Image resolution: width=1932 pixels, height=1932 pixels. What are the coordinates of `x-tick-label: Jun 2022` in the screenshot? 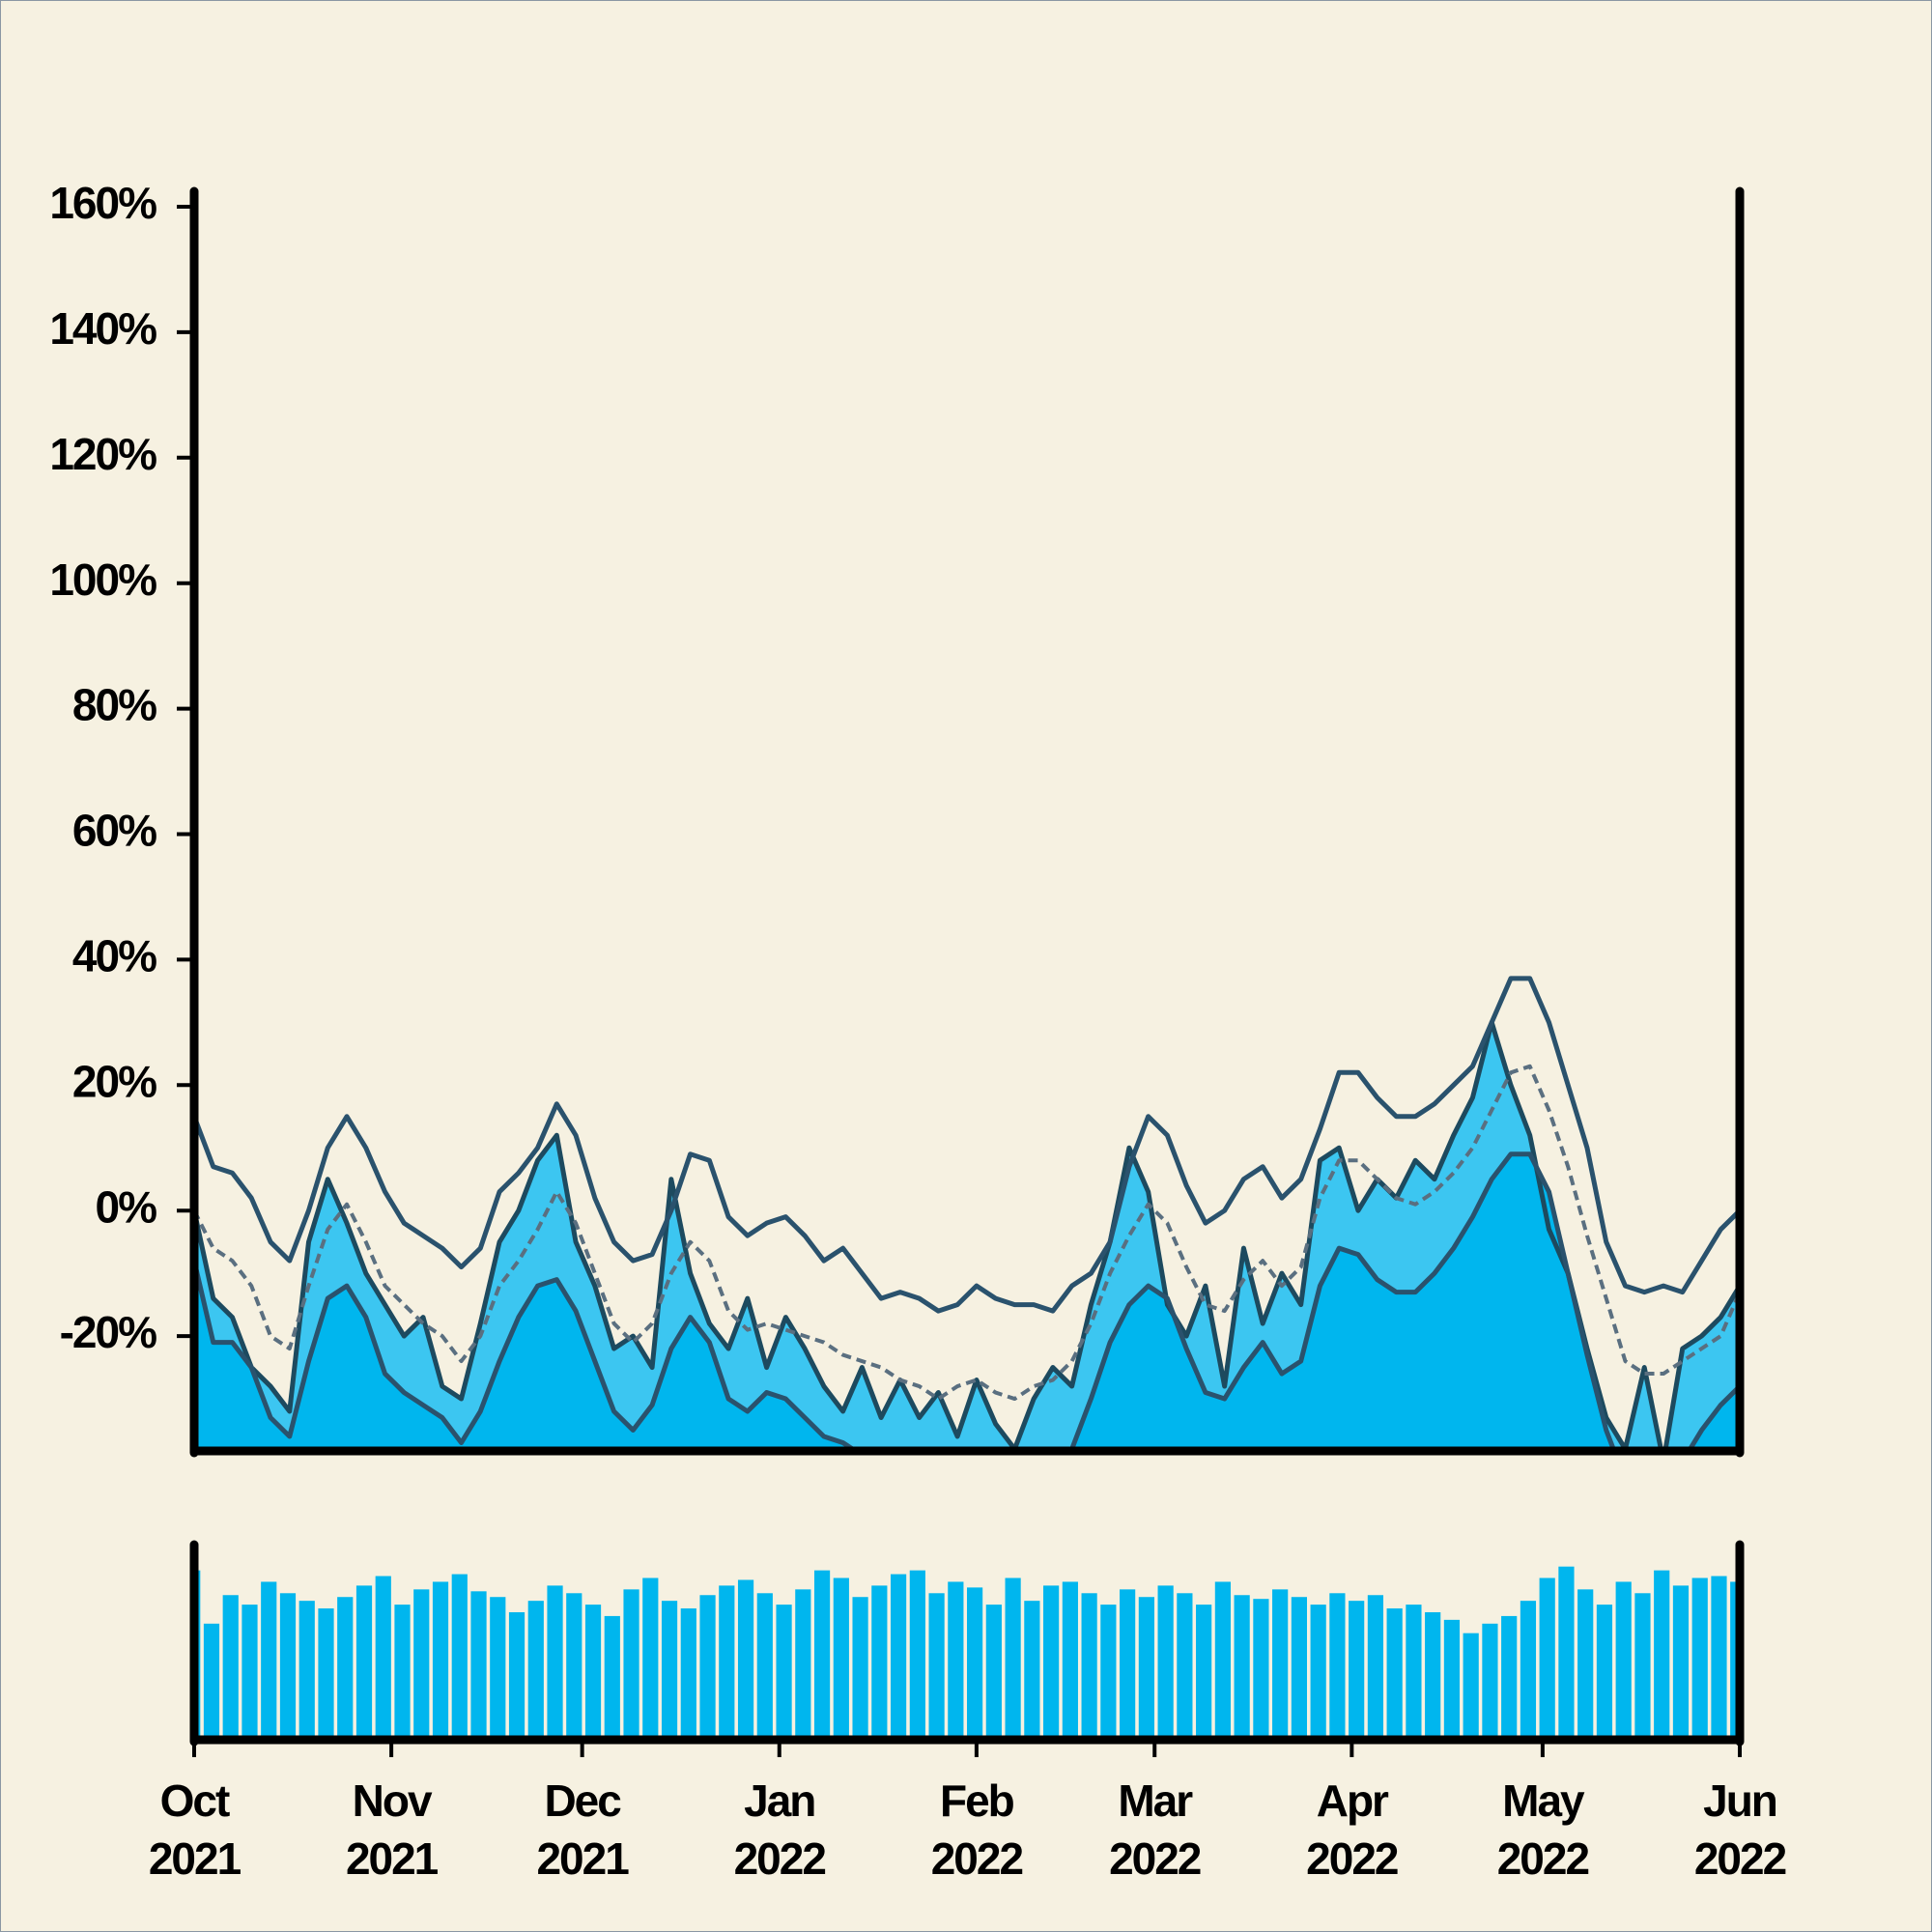 It's located at (1740, 1830).